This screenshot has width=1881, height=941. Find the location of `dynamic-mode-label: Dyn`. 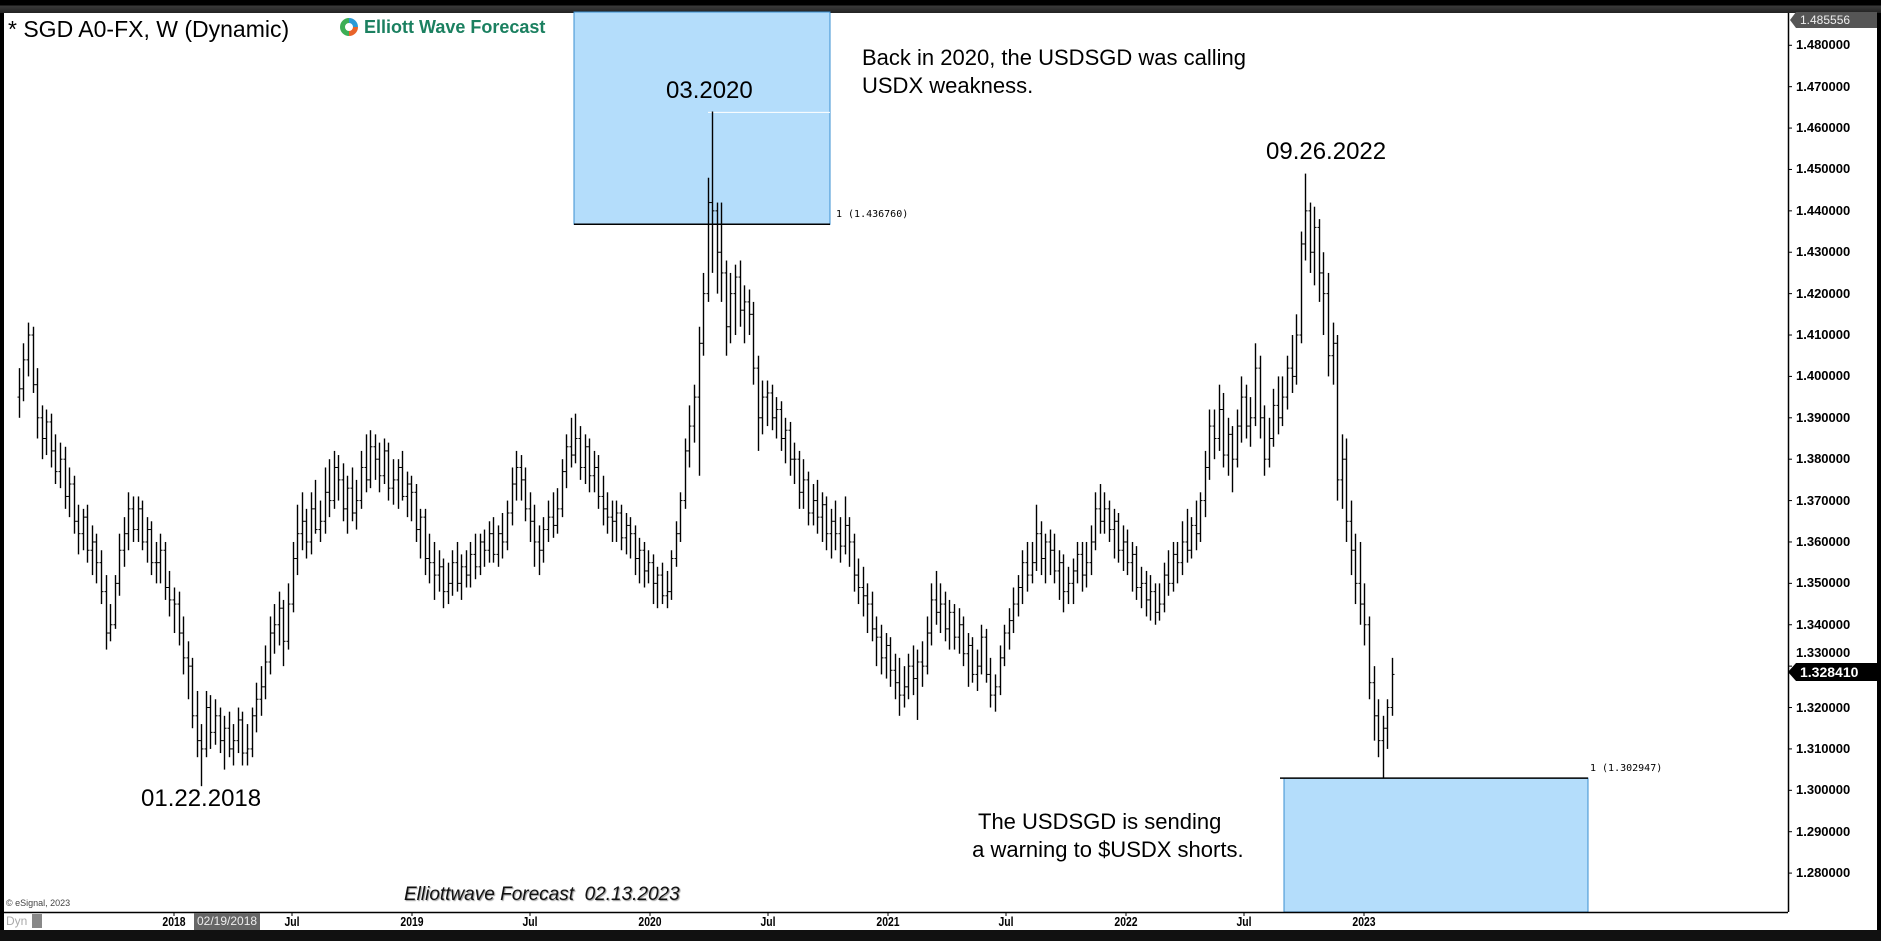

dynamic-mode-label: Dyn is located at coordinates (17, 921).